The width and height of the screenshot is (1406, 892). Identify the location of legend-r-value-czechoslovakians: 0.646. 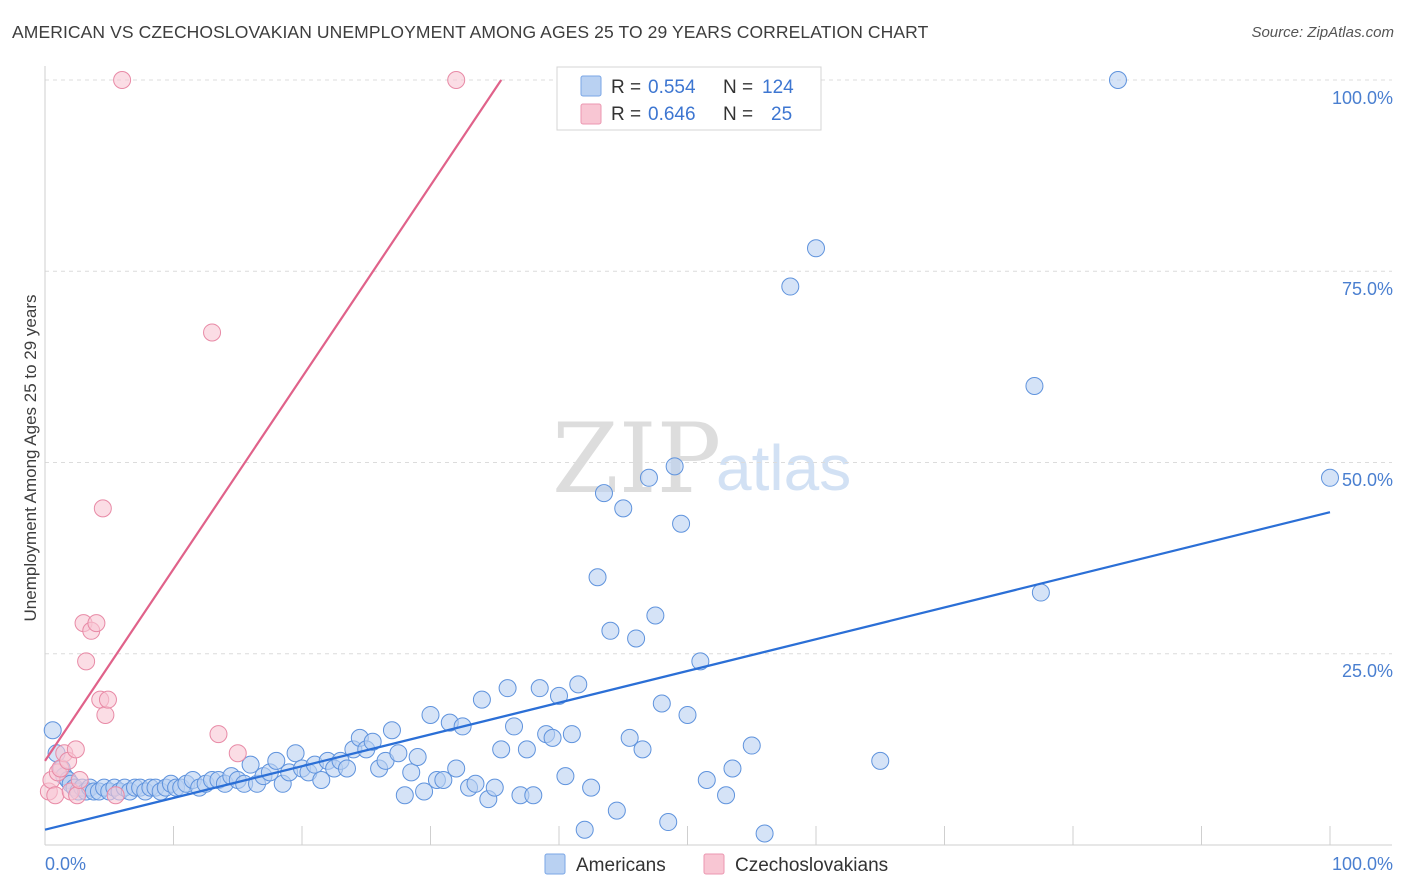
(672, 114).